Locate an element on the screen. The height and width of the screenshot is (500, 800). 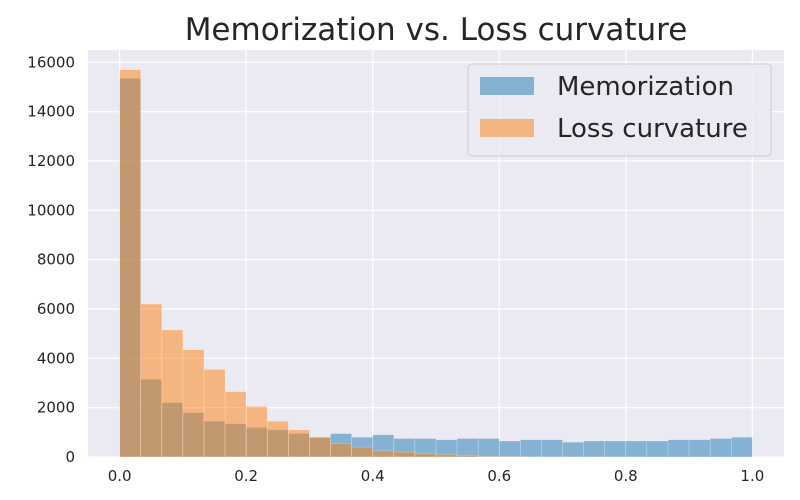
y-tick-label: 14000 is located at coordinates (51, 112).